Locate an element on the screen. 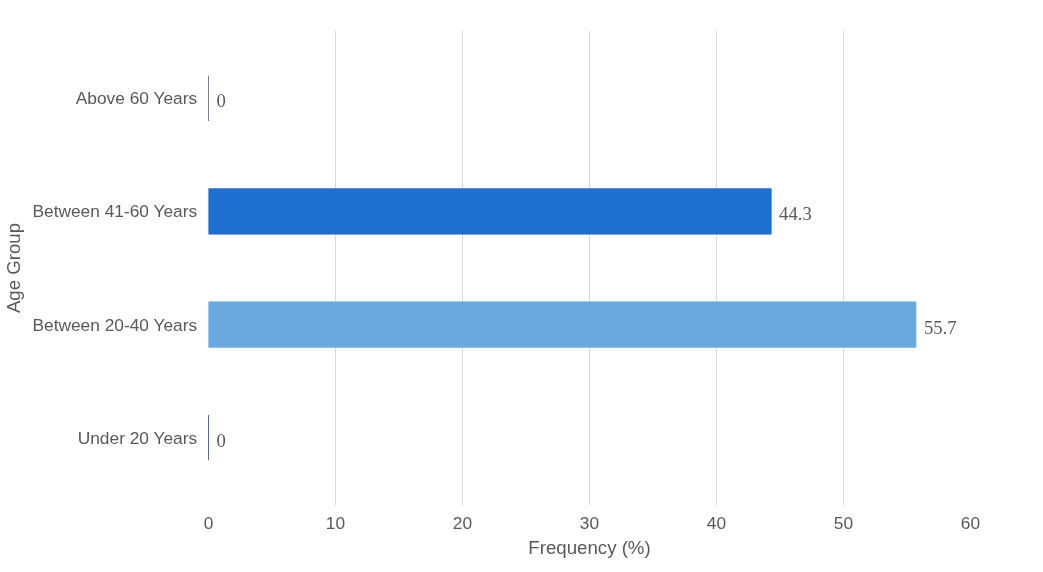  y-tick-label: Above 60 Years is located at coordinates (136, 98).